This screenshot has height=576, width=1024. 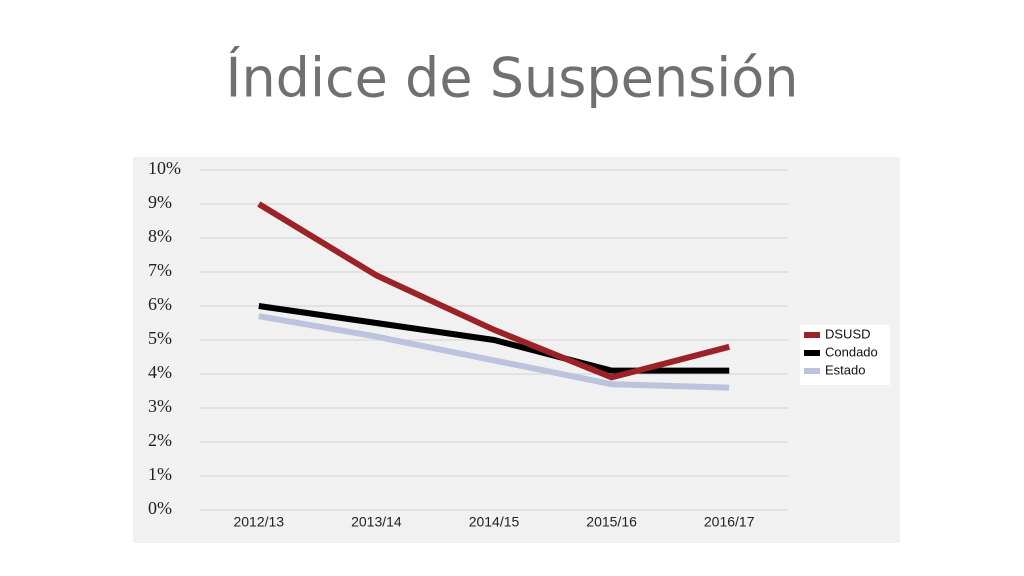 I want to click on y-tick-label: 6%, so click(x=160, y=304).